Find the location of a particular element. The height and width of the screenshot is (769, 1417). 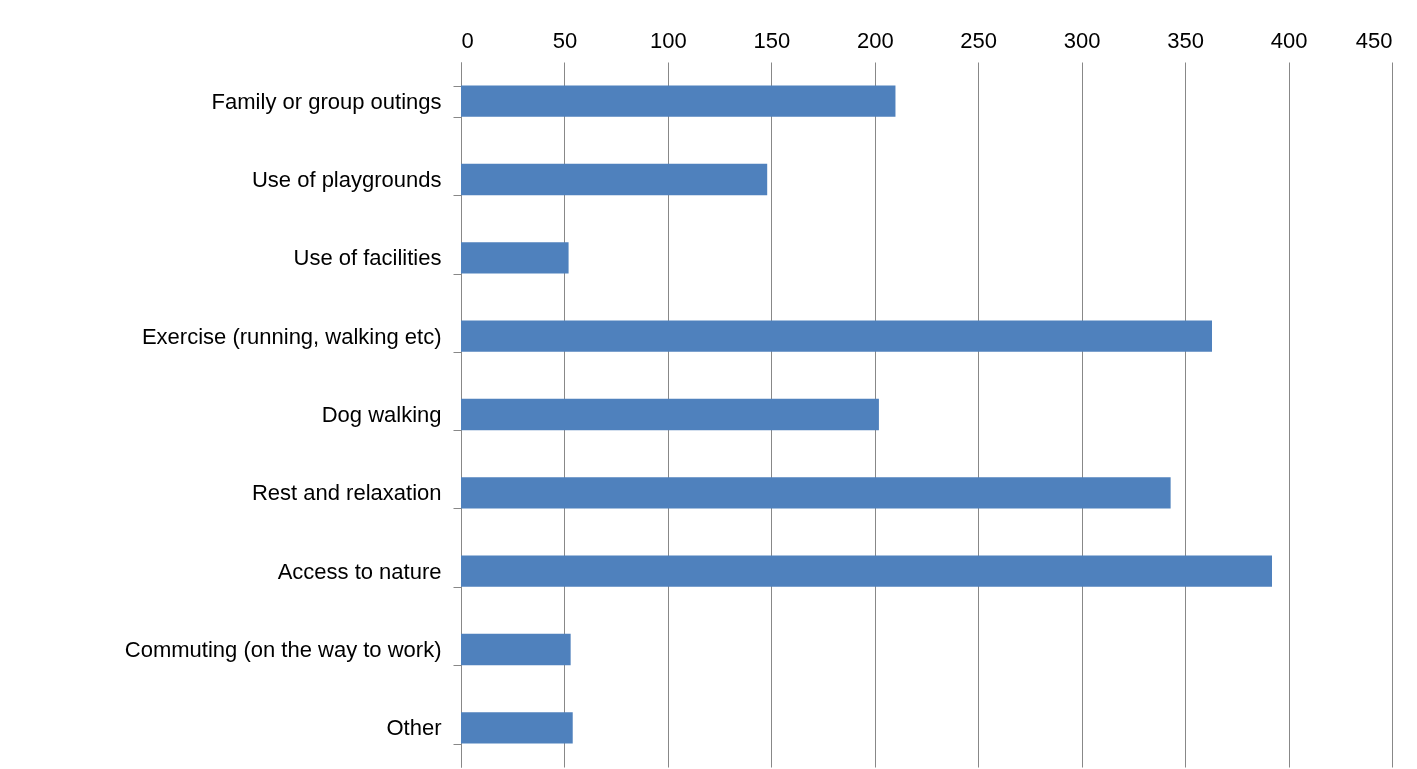

y-tick-label: Exercise (running, walking etc) is located at coordinates (291, 336).